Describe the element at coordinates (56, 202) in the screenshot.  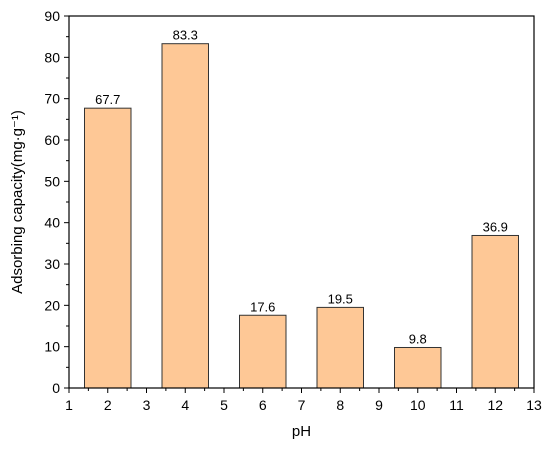
I see `y-ticks-group: 0 10 20 30 40 50 60 70 80 90` at that location.